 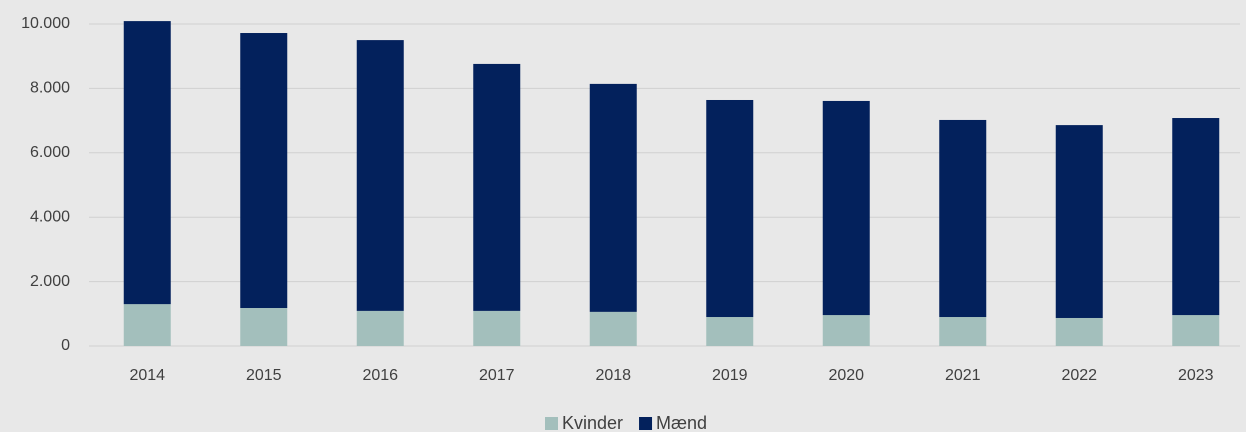 I want to click on y-tick-label: 8.000, so click(x=50, y=88).